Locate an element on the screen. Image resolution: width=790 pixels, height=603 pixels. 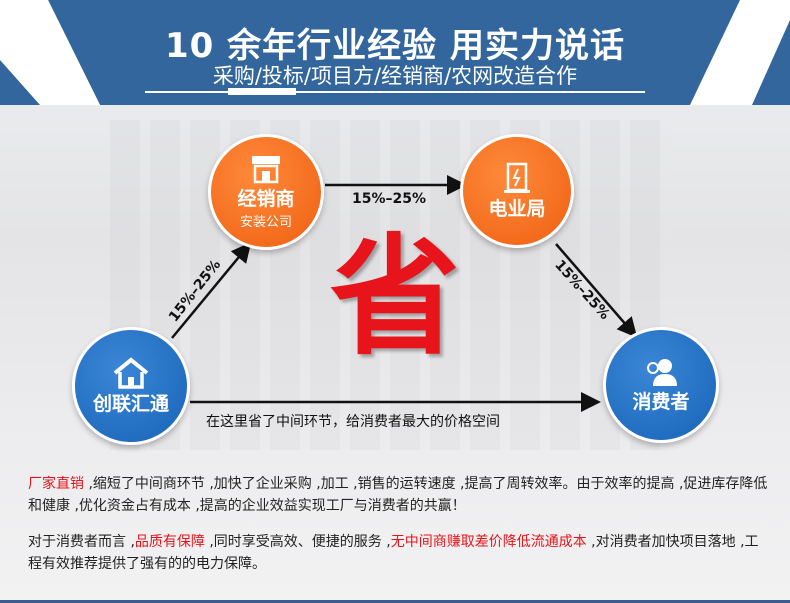
body-text: 对于消费者而言 , is located at coordinates (81, 542).